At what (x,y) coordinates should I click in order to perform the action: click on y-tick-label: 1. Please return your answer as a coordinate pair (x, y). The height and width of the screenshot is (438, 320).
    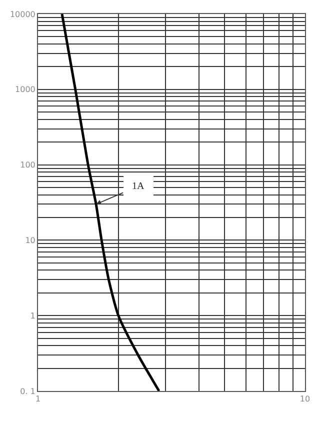
    Looking at the image, I should click on (33, 315).